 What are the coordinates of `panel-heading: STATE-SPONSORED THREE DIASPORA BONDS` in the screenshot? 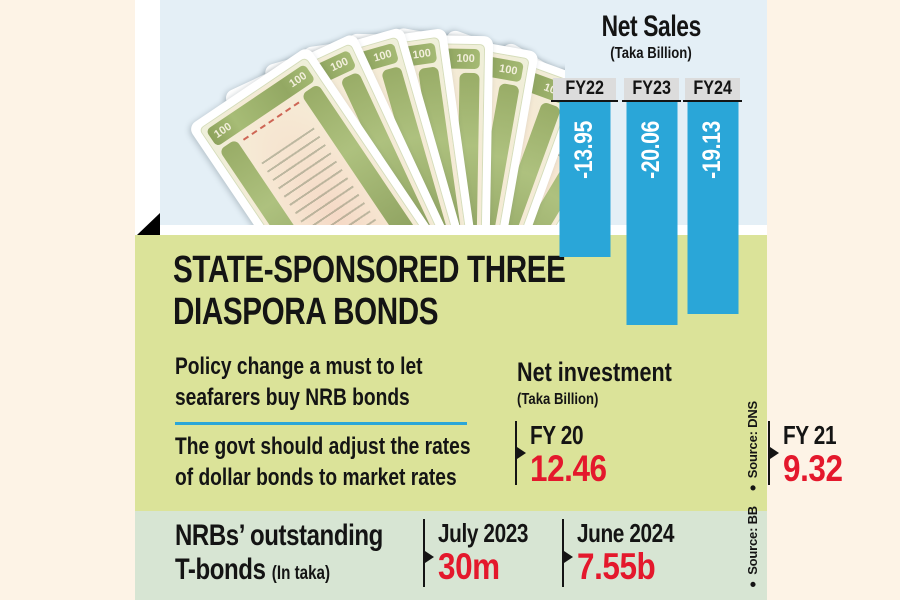 It's located at (369, 291).